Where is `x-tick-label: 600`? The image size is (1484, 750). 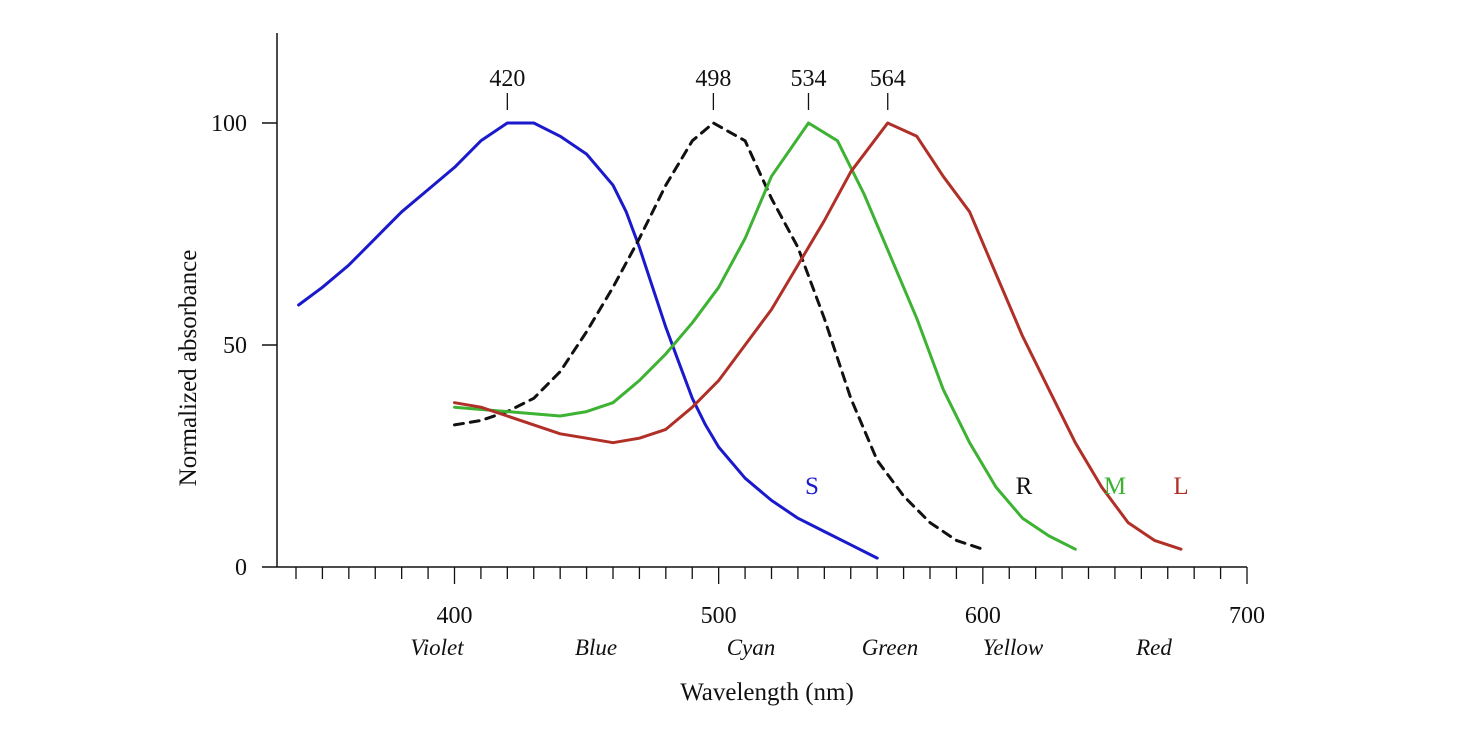
x-tick-label: 600 is located at coordinates (983, 616).